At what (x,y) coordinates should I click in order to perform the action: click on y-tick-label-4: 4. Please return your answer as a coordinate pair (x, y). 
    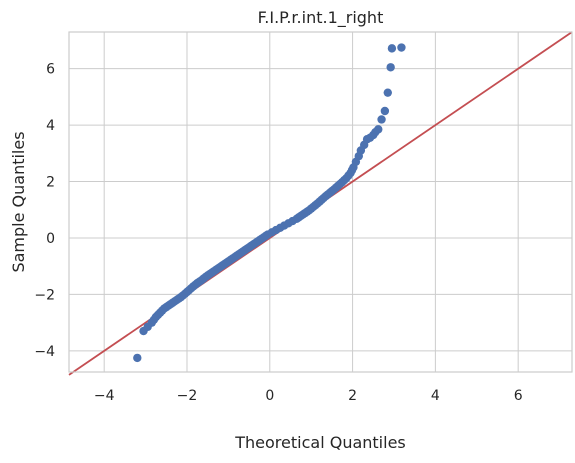
    Looking at the image, I should click on (50, 126).